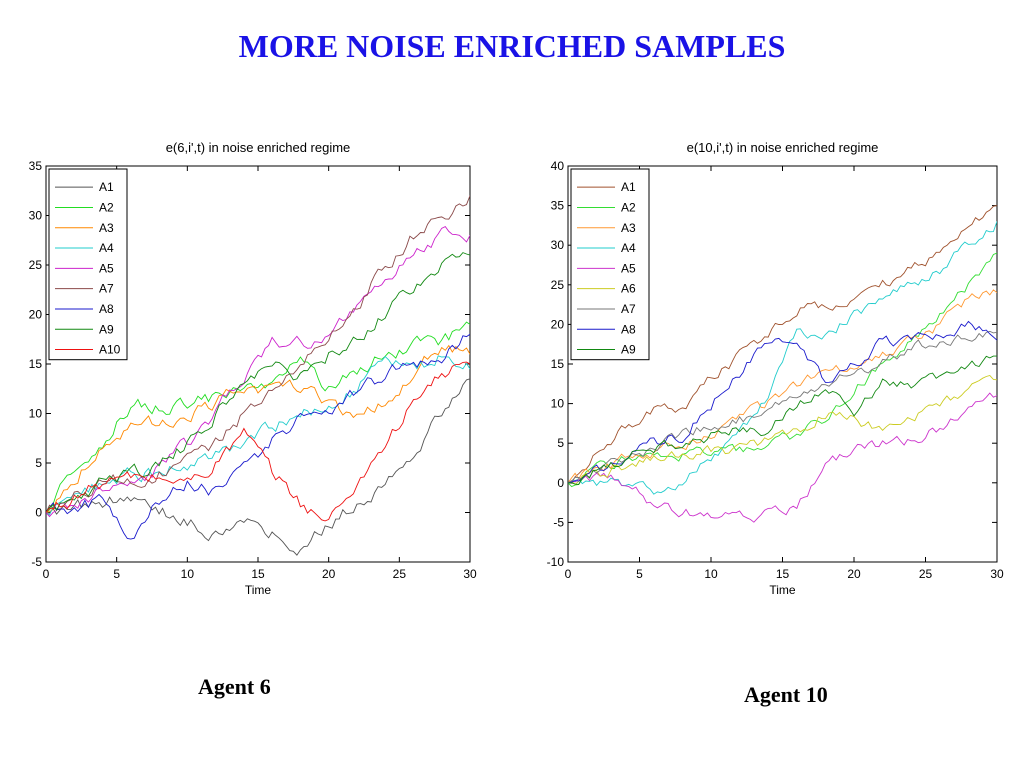 The height and width of the screenshot is (768, 1024). What do you see at coordinates (36, 562) in the screenshot?
I see `agent-6-y-tick-label: -5` at bounding box center [36, 562].